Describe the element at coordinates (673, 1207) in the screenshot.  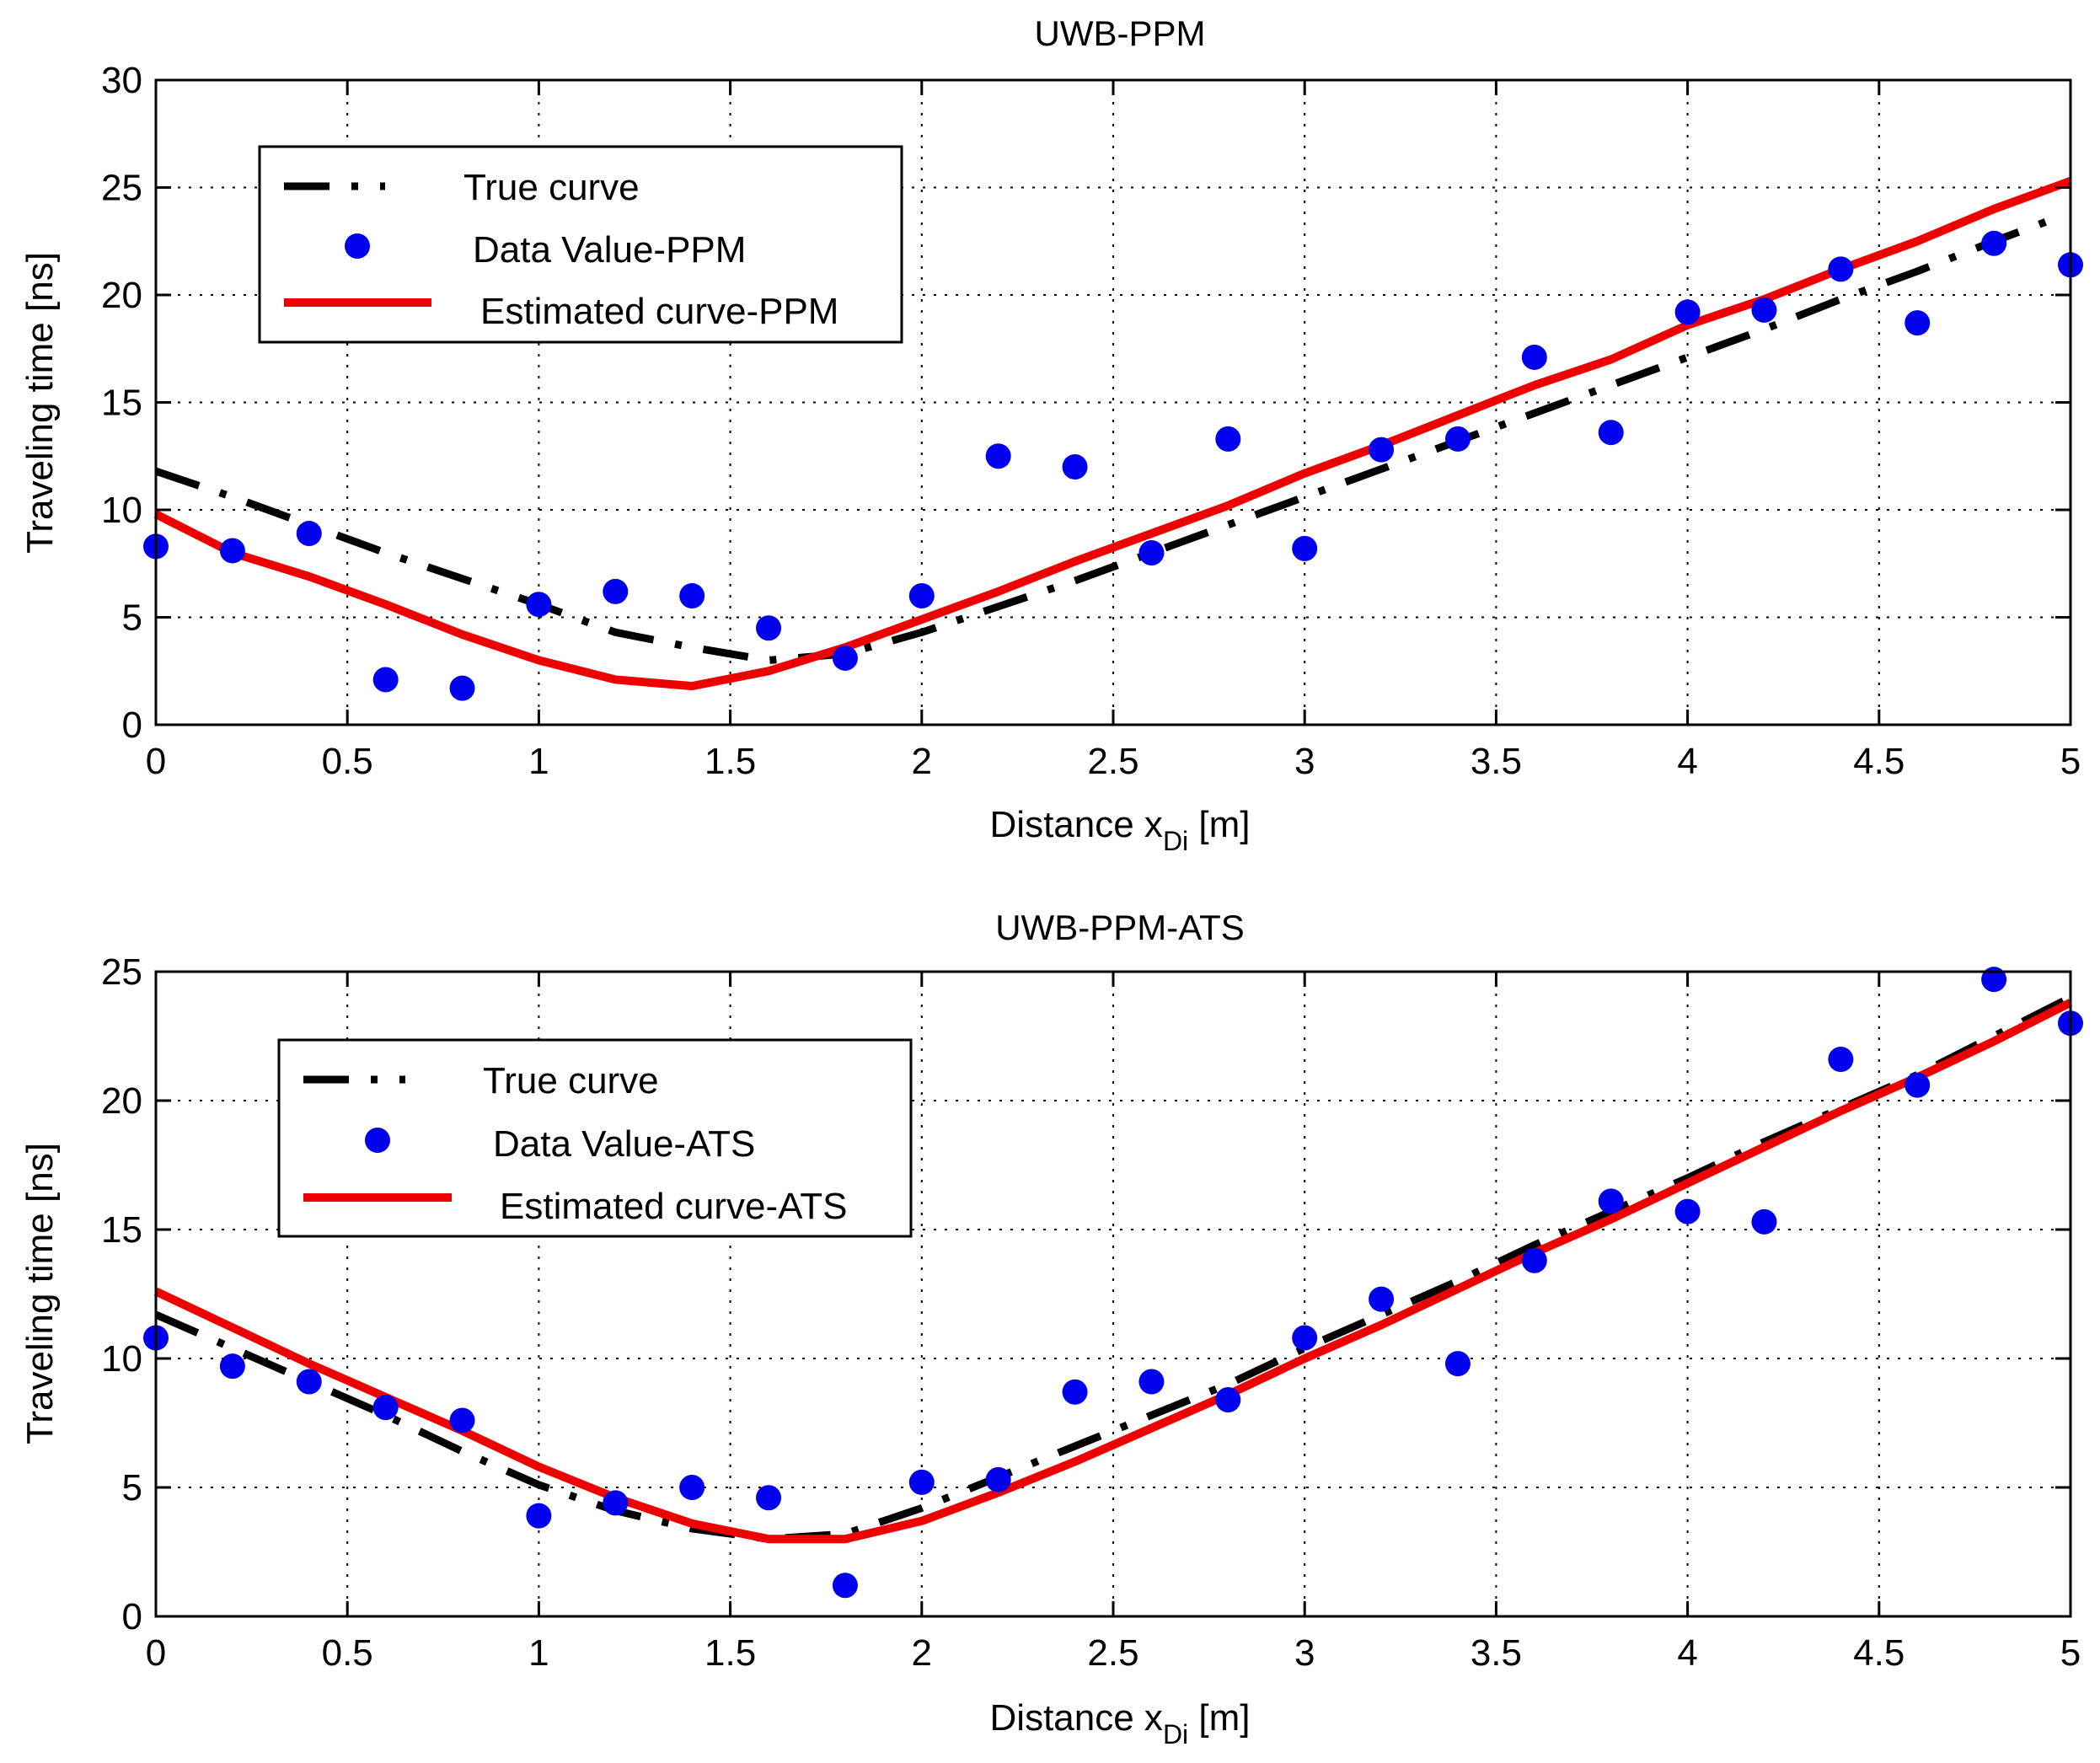
I see `legend-estimated-curve-label: Estimated curve-ATS` at that location.